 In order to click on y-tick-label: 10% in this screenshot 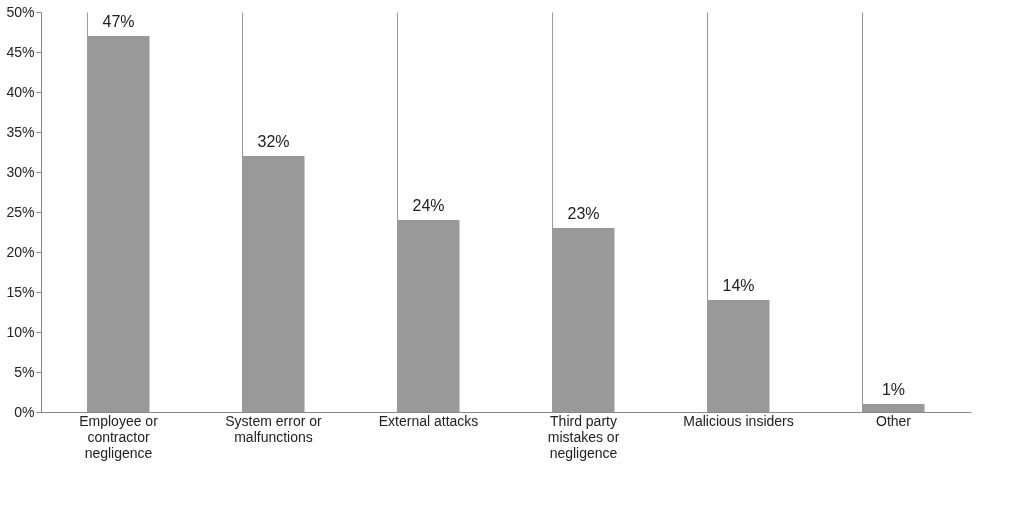, I will do `click(20, 331)`.